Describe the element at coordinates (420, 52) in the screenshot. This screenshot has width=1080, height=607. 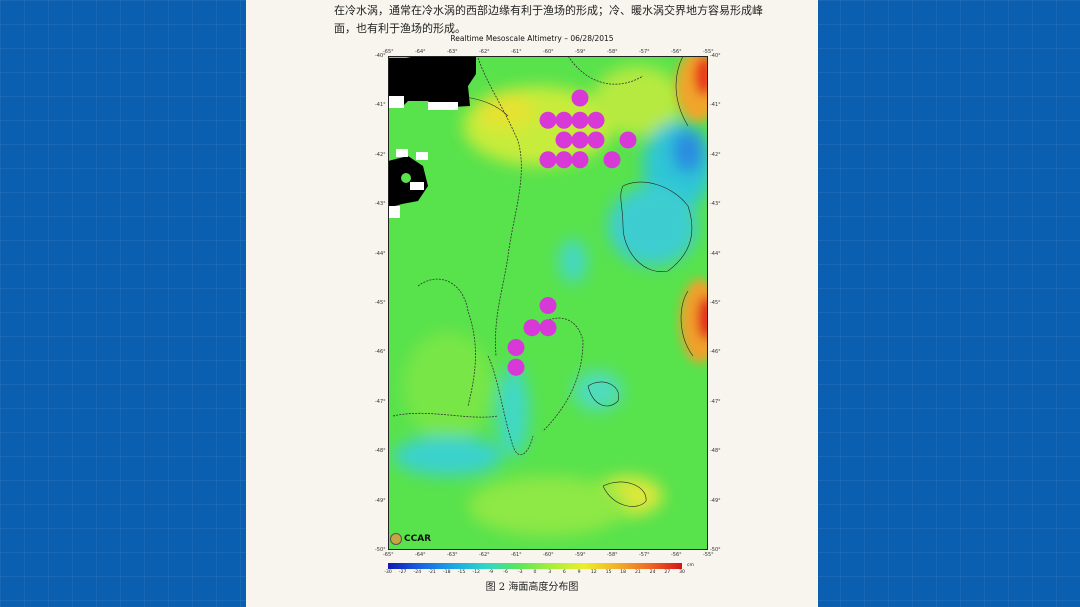
I see `longitude-label-top: -64°` at that location.